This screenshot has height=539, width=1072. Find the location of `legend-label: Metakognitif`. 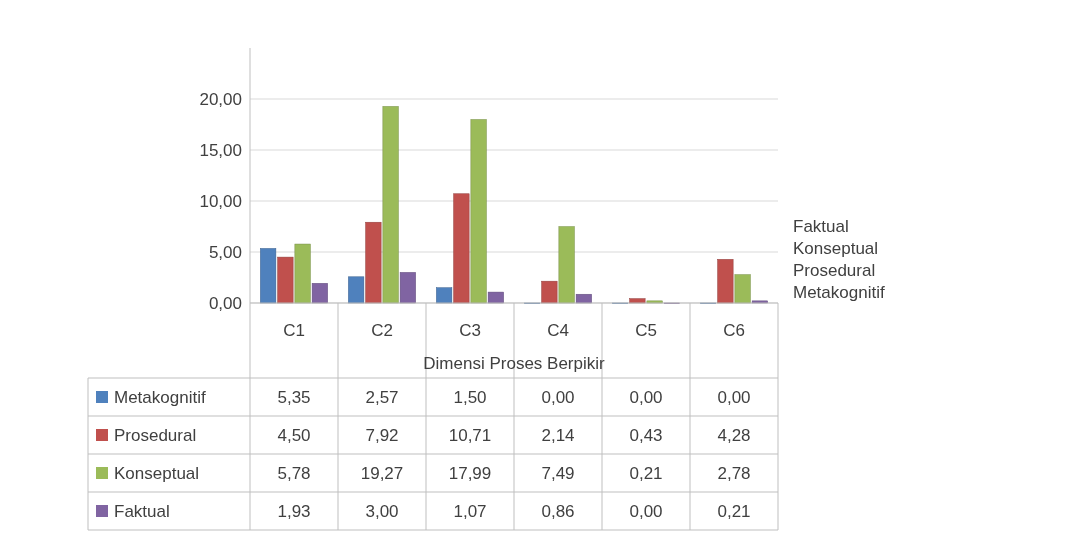

legend-label: Metakognitif is located at coordinates (160, 397).